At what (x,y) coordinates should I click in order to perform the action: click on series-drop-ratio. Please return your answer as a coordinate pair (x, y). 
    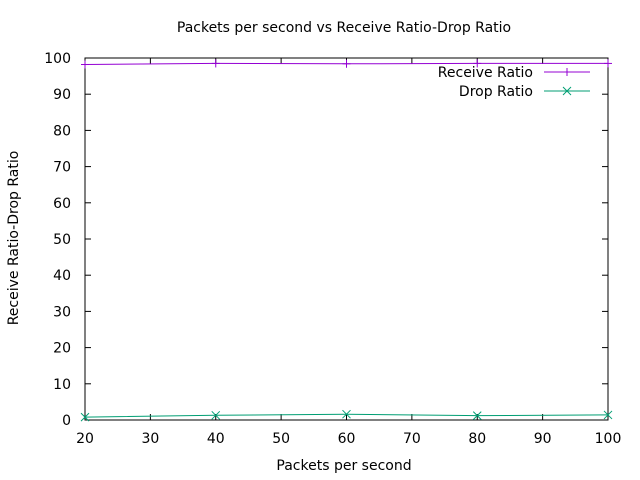
    Looking at the image, I should click on (346, 415).